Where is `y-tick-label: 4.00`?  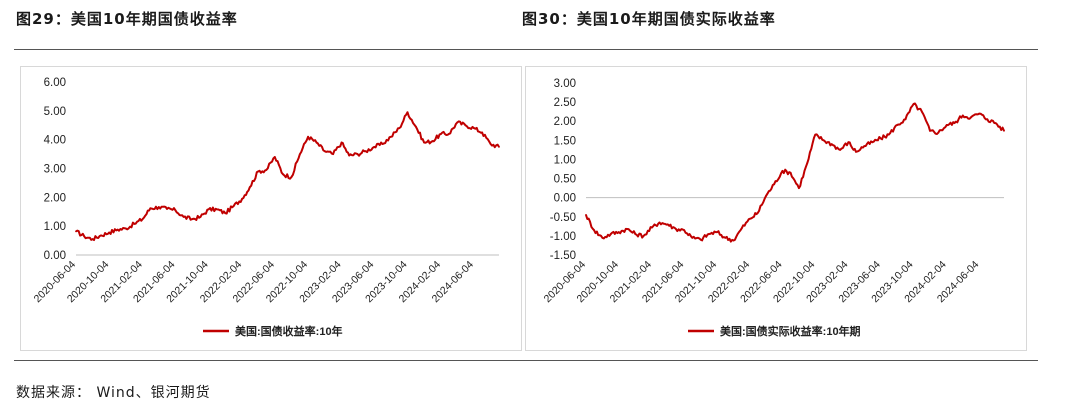
y-tick-label: 4.00 is located at coordinates (55, 141).